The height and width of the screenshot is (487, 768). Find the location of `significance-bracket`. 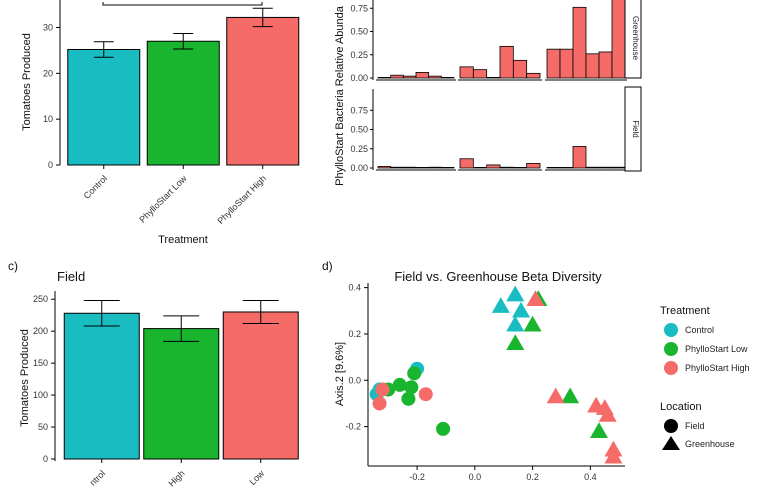

significance-bracket is located at coordinates (182, 4).